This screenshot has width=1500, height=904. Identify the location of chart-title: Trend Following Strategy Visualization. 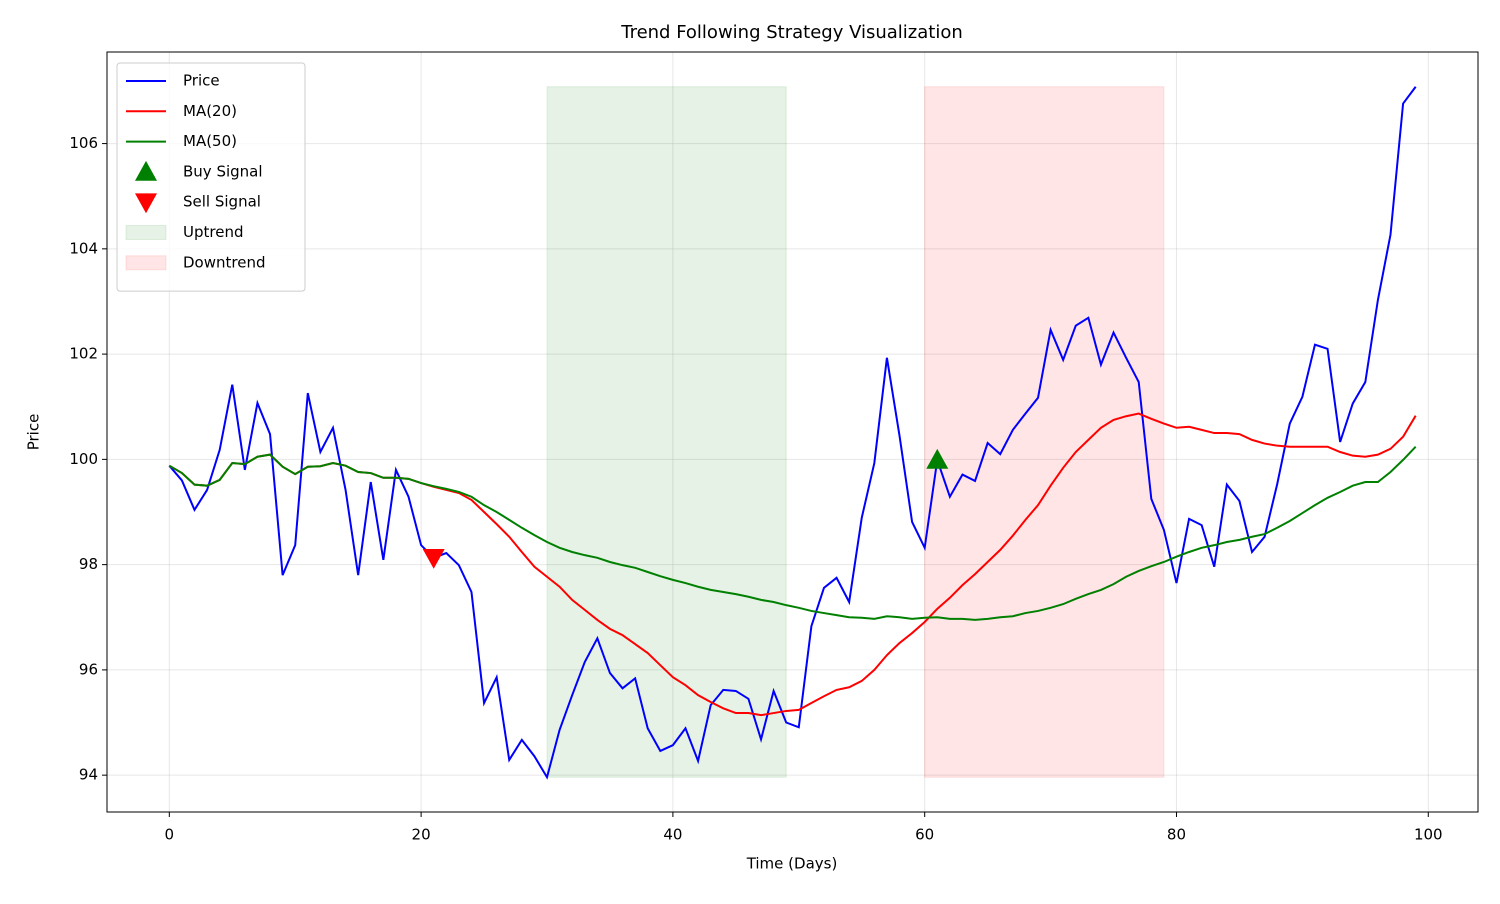
(791, 32).